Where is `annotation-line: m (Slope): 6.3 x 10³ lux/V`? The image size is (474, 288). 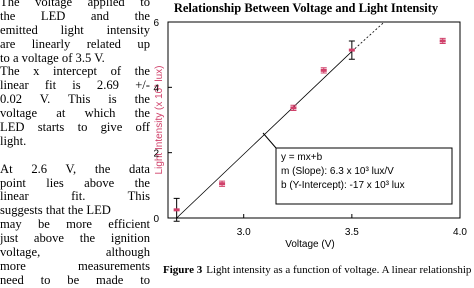
annotation-line: m (Slope): 6.3 x 10³ lux/V is located at coordinates (337, 171).